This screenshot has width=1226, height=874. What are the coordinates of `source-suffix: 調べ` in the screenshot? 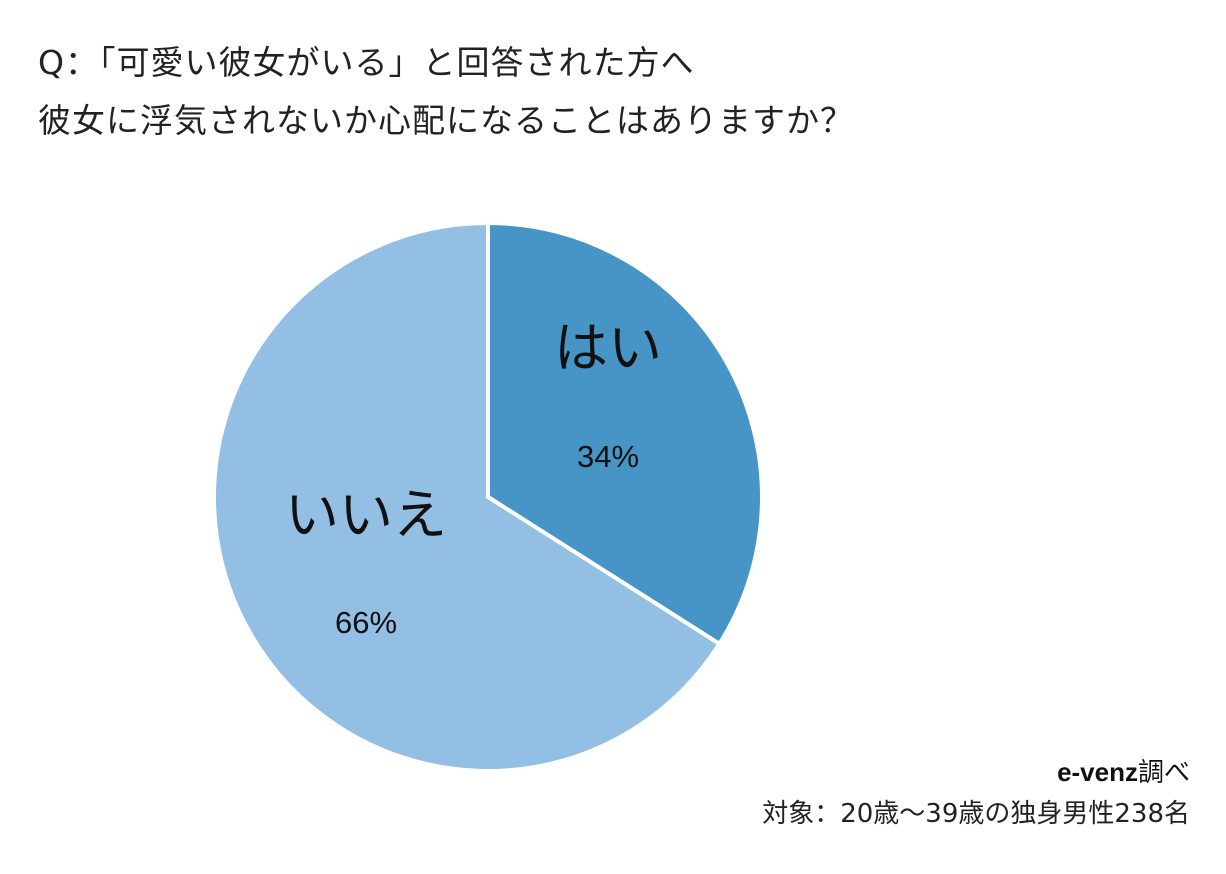 It's located at (1163, 773).